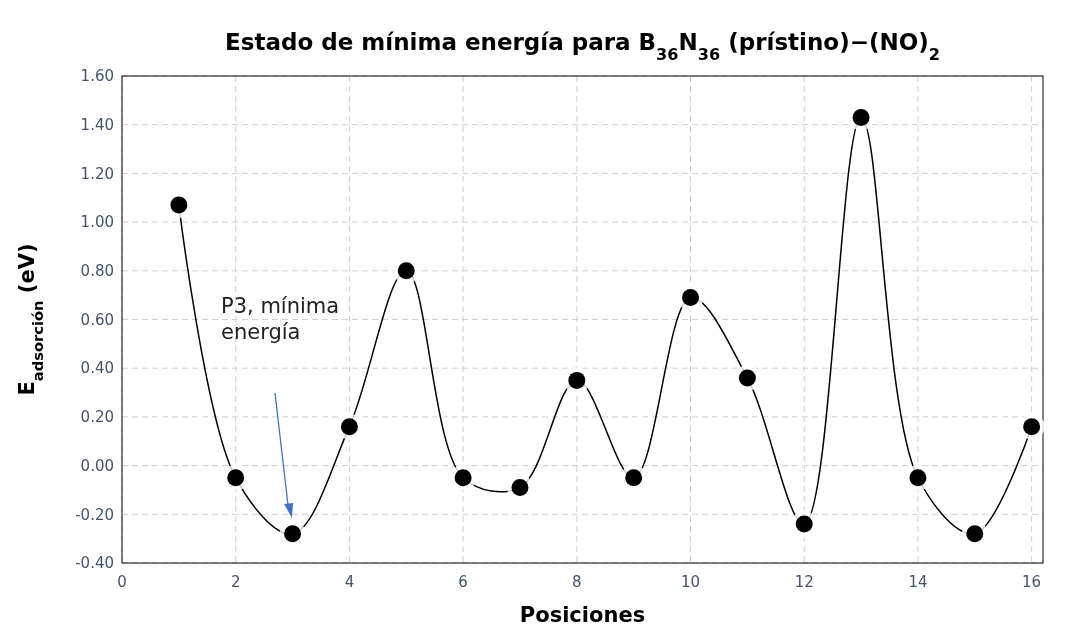  What do you see at coordinates (804, 582) in the screenshot?
I see `x-tick-label: 12` at bounding box center [804, 582].